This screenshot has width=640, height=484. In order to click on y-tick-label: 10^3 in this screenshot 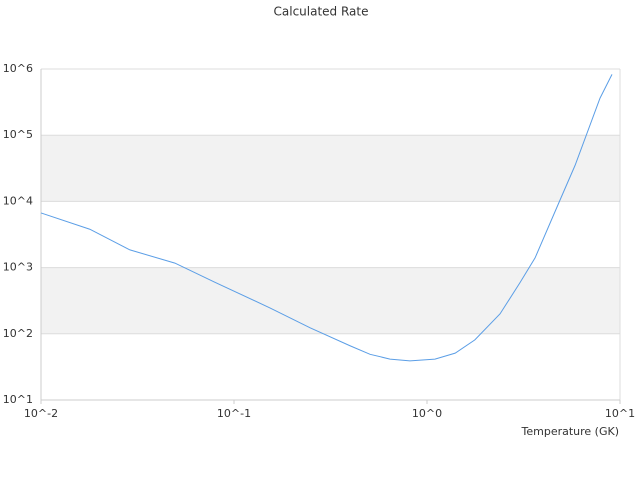, I will do `click(18, 267)`.